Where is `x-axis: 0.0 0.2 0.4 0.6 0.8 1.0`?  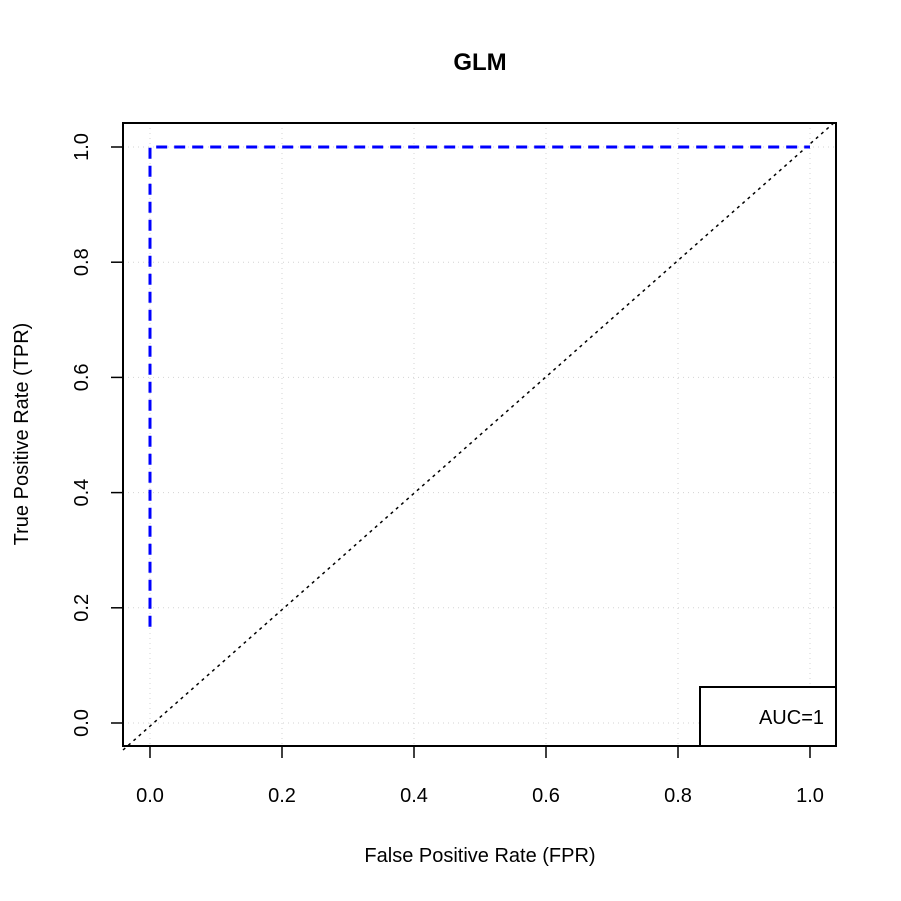
x-axis: 0.0 0.2 0.4 0.6 0.8 1.0 is located at coordinates (480, 776).